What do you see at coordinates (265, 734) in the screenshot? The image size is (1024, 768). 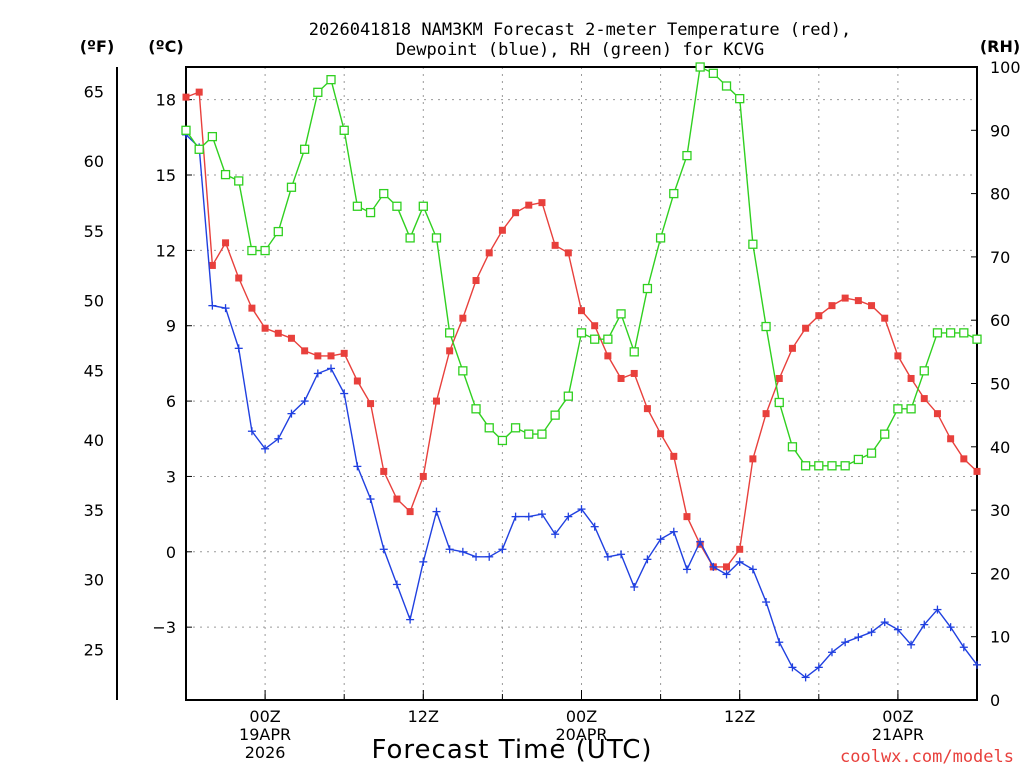 I see `x-tick-label: 19APR` at bounding box center [265, 734].